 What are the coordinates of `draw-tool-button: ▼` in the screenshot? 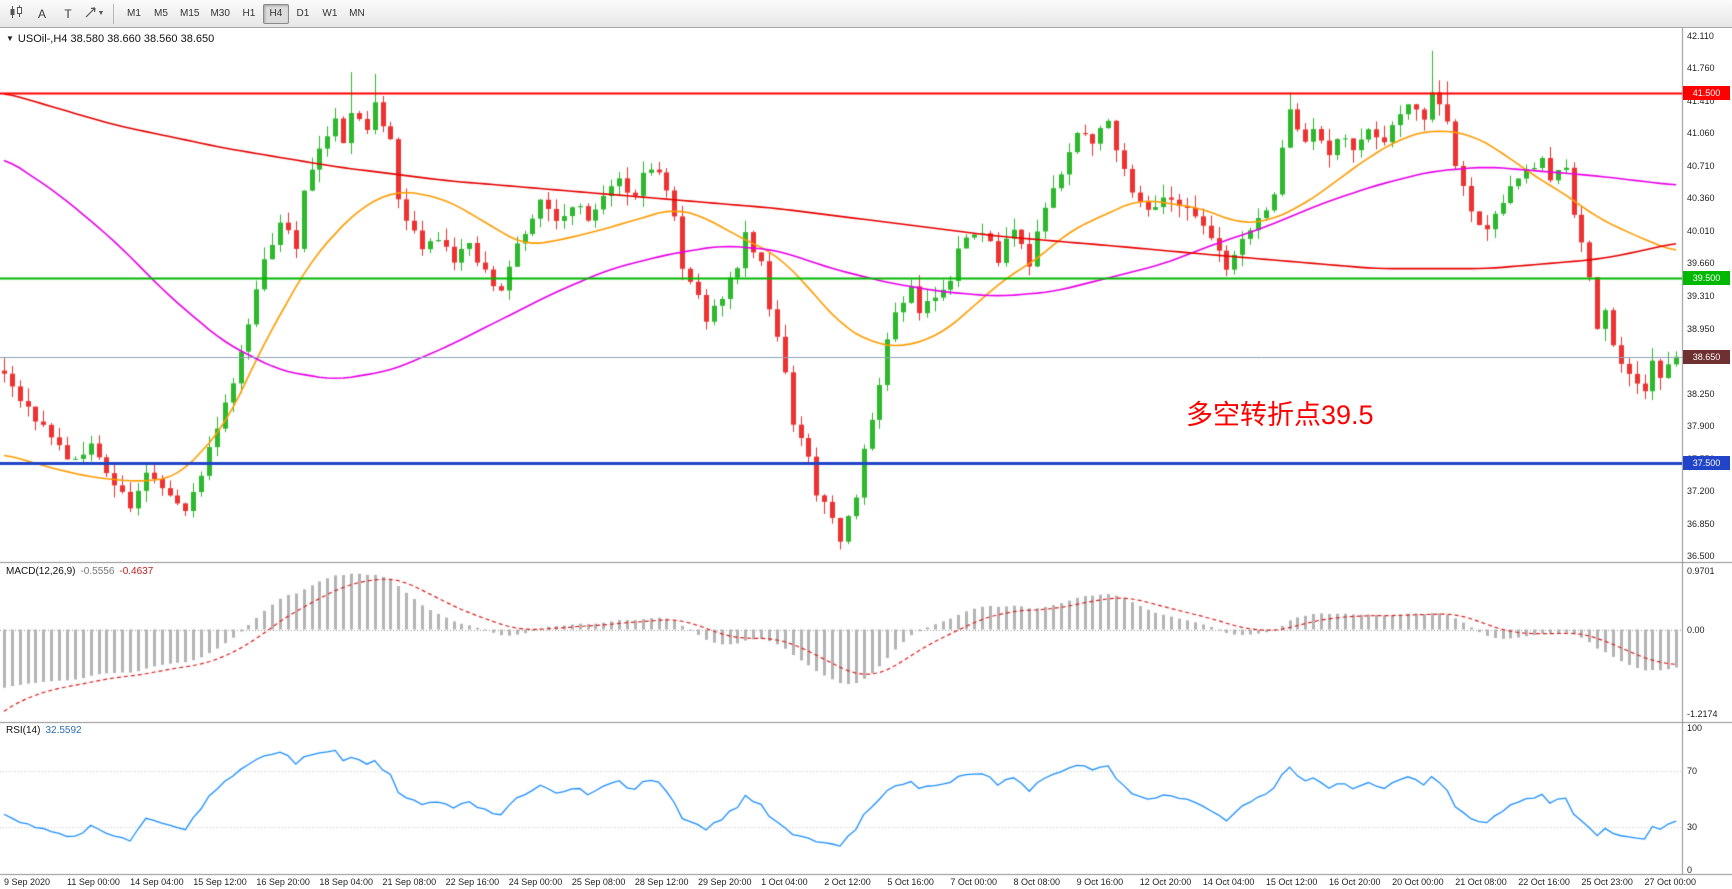 It's located at (94, 14).